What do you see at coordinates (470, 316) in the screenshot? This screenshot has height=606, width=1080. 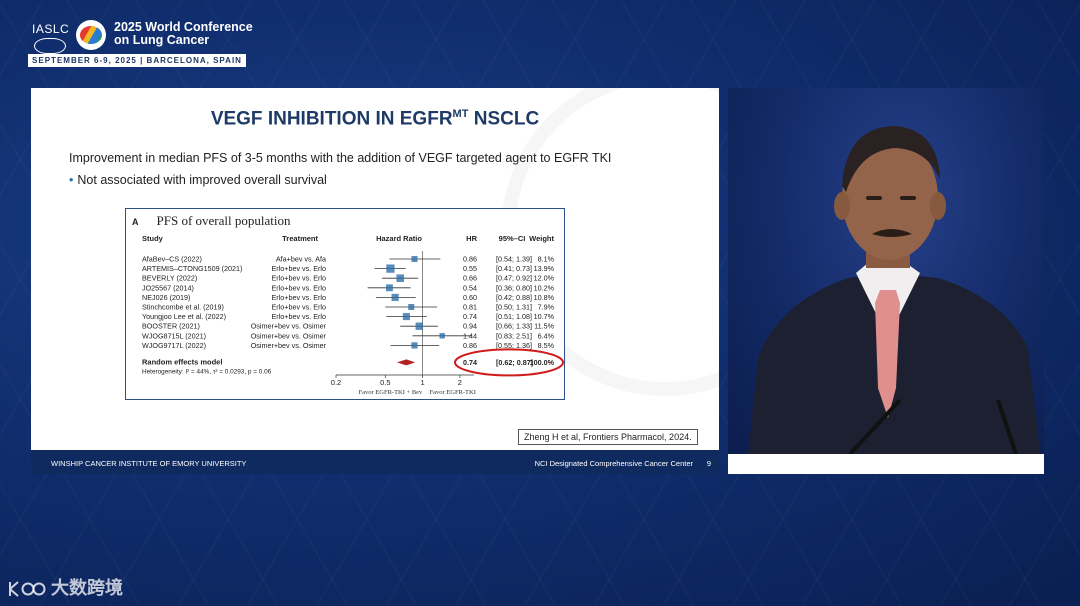 I see `hr-value: 0.74` at bounding box center [470, 316].